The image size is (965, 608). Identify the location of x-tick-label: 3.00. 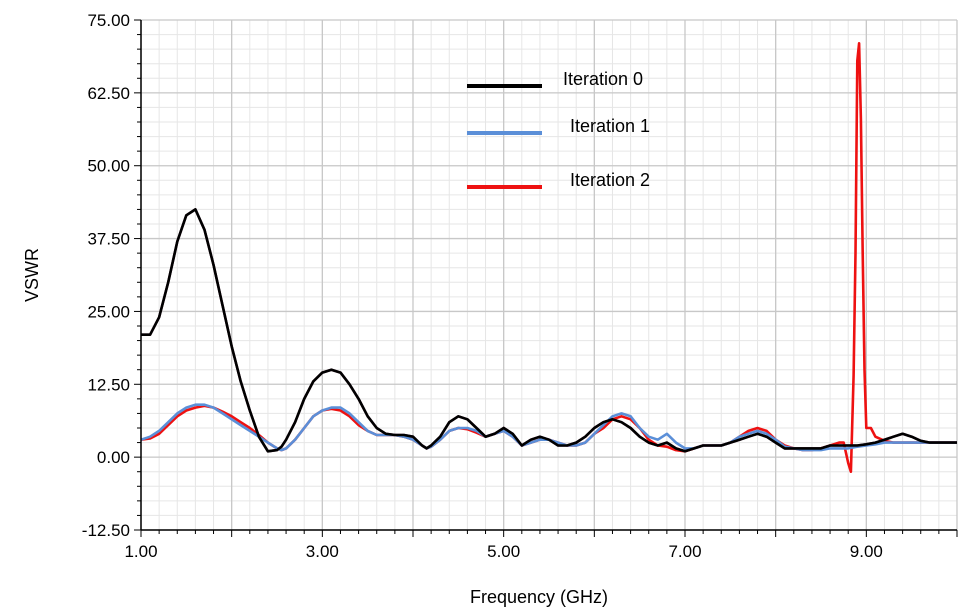
(322, 551).